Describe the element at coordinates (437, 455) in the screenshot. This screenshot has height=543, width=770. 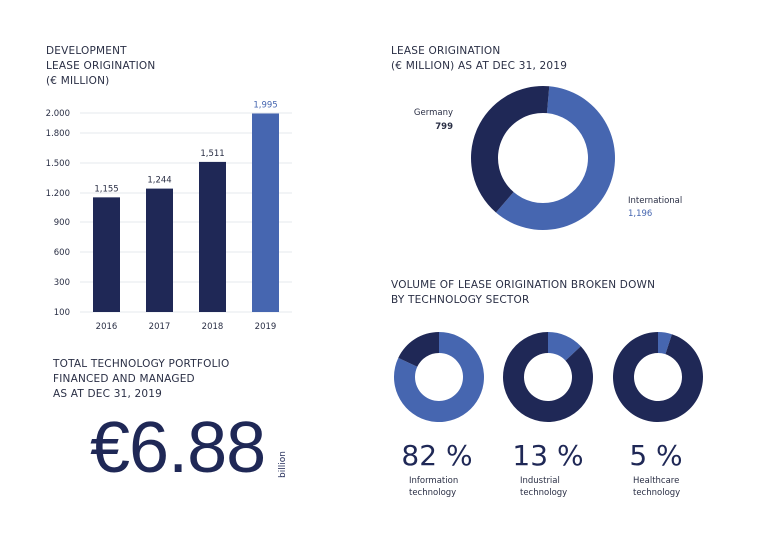
I see `sector-pct-it: 82 %` at that location.